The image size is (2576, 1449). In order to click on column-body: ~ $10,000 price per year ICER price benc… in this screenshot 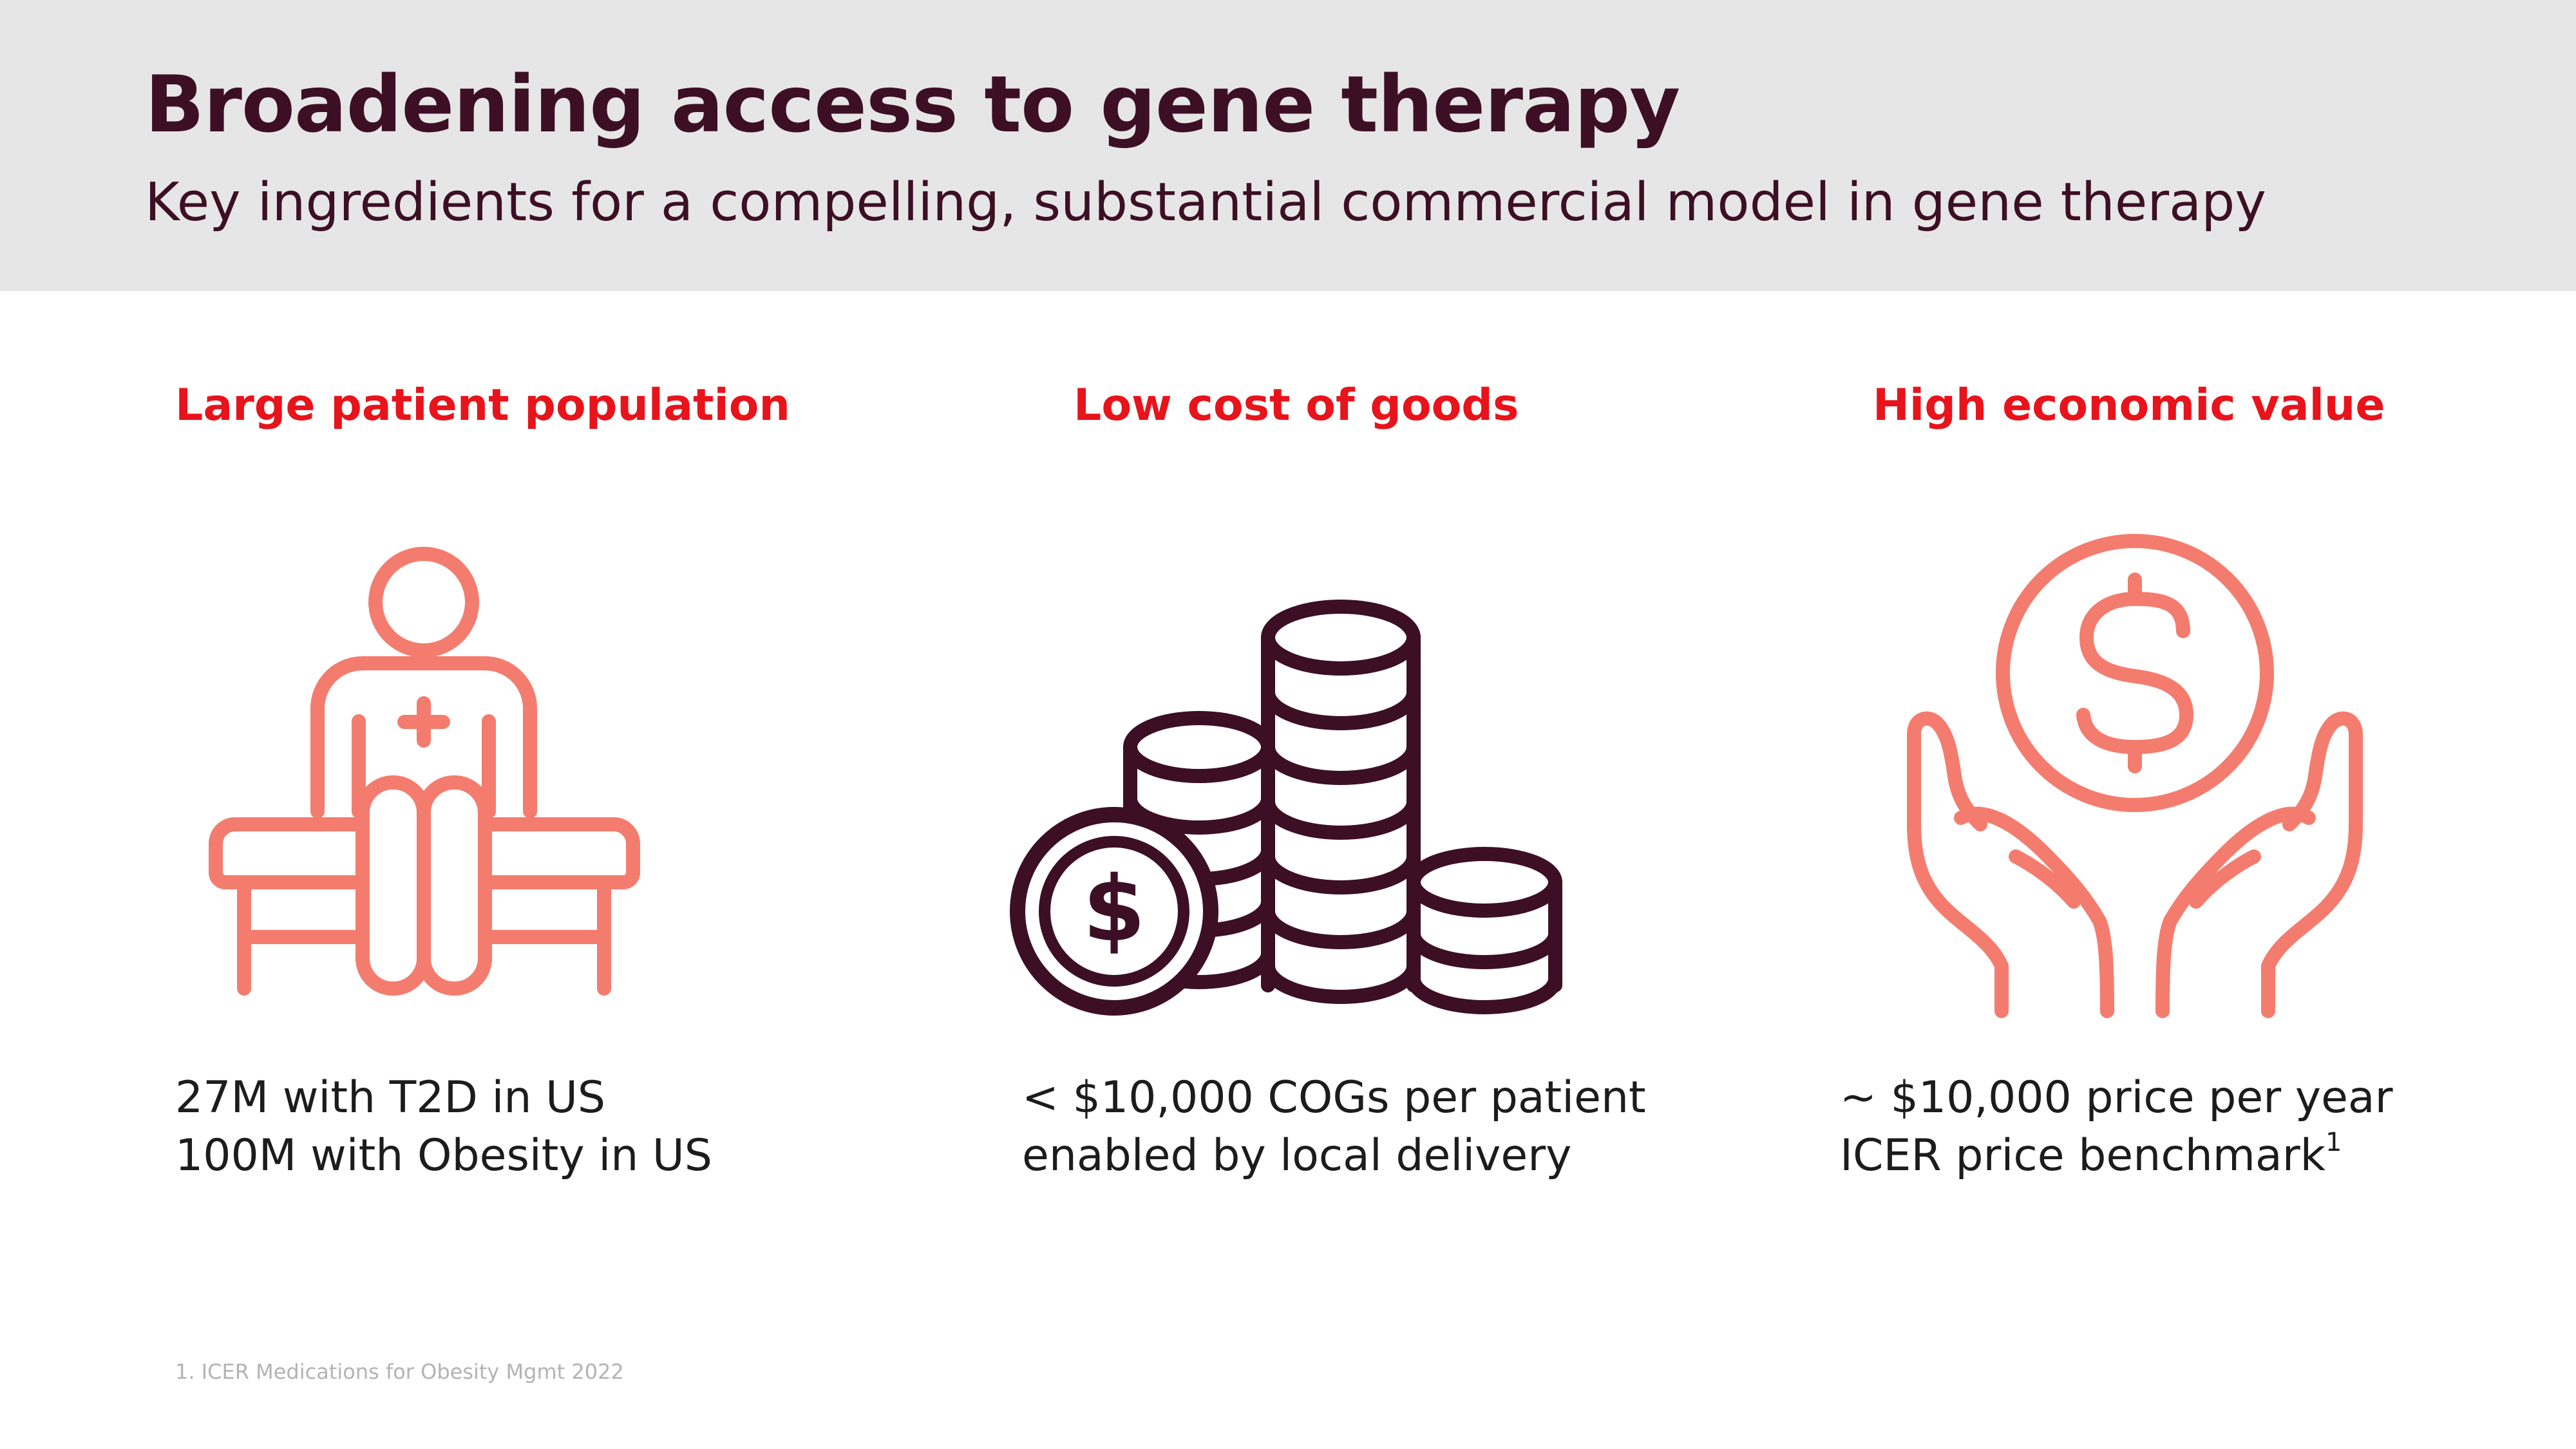, I will do `click(2116, 1127)`.